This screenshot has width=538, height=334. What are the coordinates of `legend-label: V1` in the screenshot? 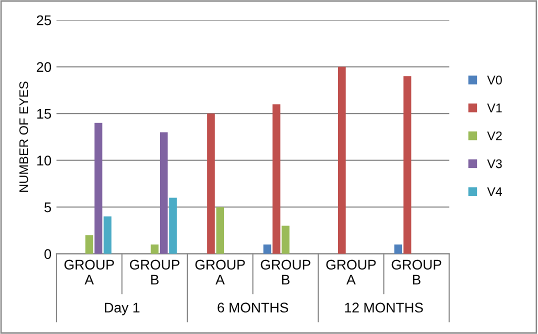 It's located at (494, 108).